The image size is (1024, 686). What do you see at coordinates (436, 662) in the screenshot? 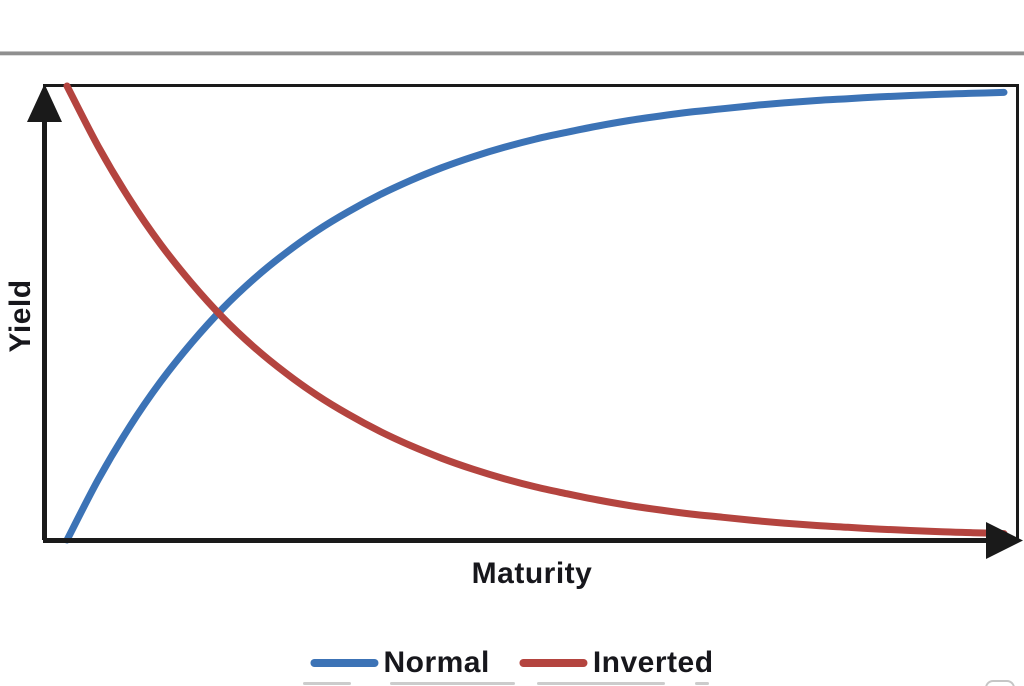
I see `legend-label-normal: Normal` at bounding box center [436, 662].